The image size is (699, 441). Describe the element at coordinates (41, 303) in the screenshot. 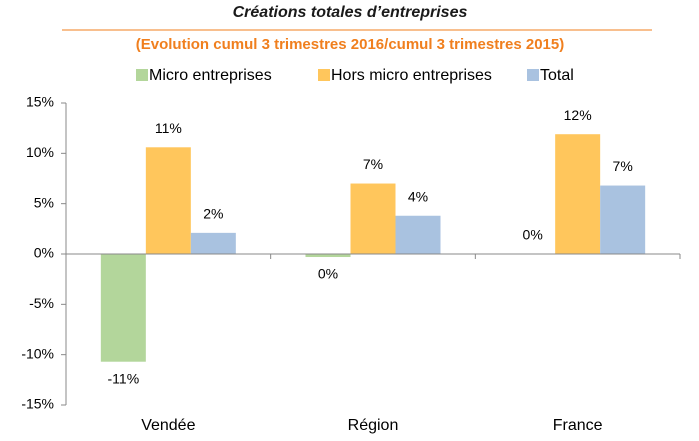

I see `y-tick-label: -5%` at that location.